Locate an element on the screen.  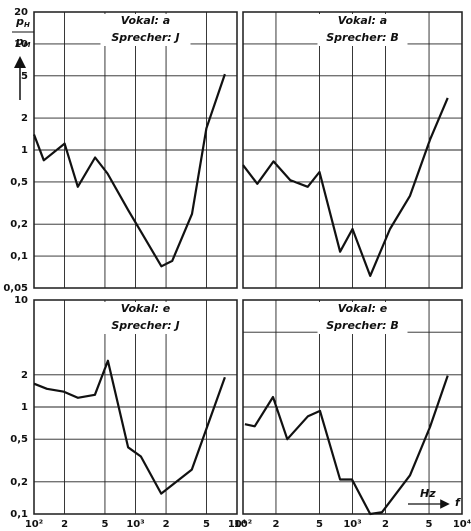
y-label-numerator: pH is located at coordinates (22, 22).